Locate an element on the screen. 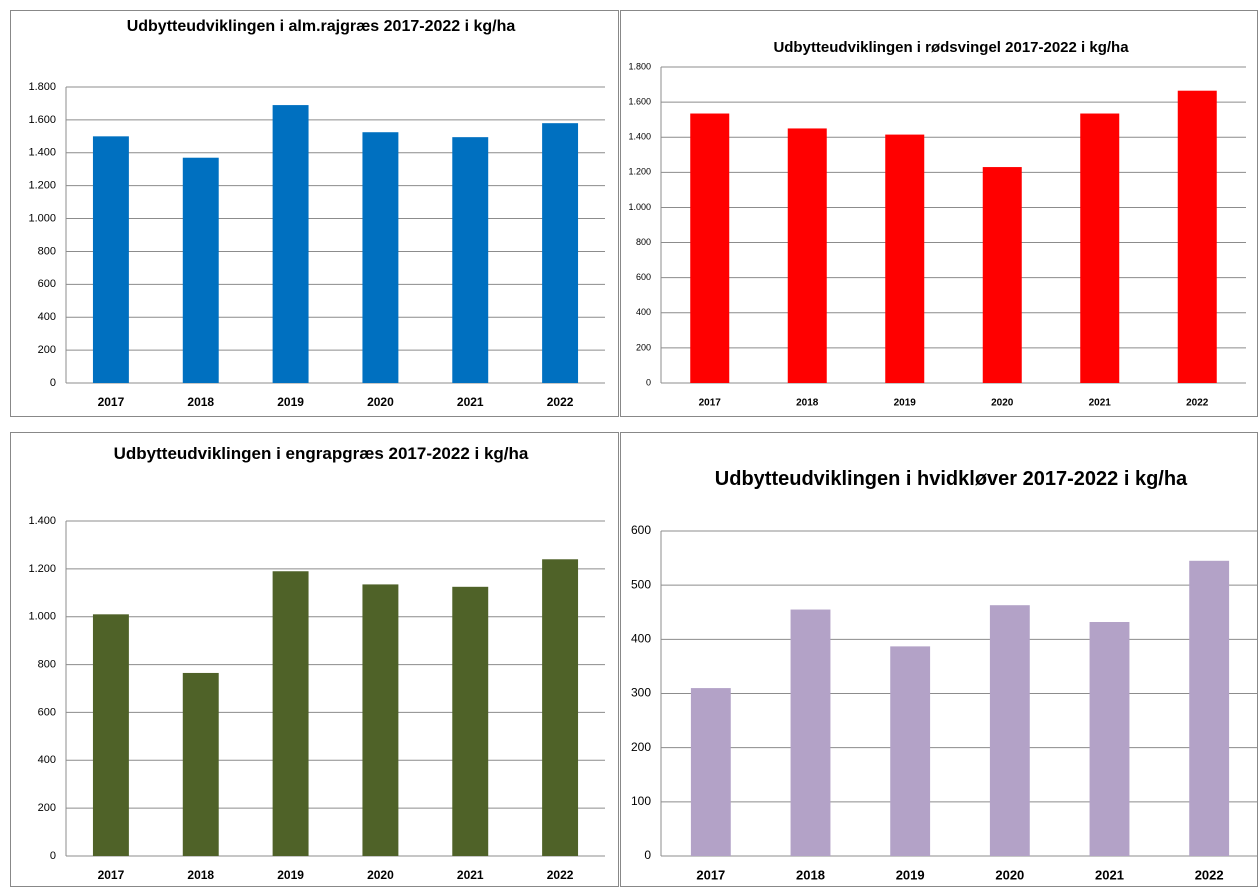 This screenshot has width=1258, height=887. y-tick-label: 100 is located at coordinates (641, 801).